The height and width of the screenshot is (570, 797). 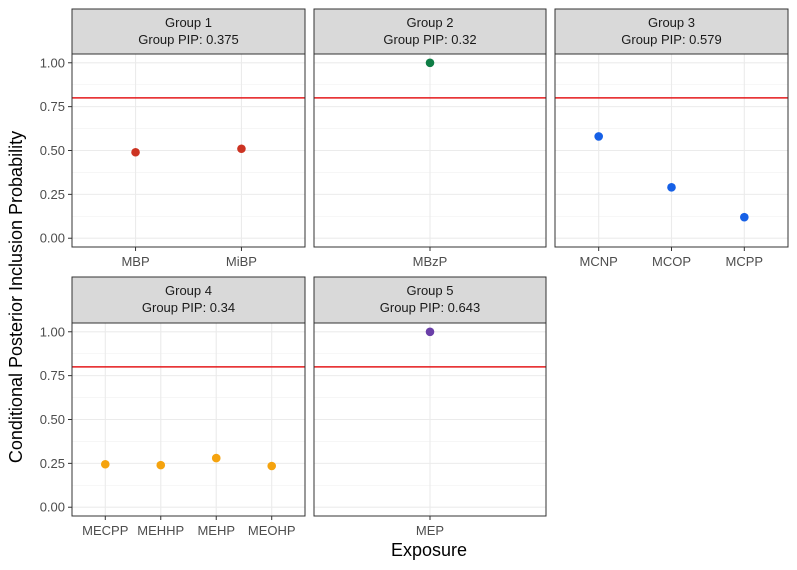 What do you see at coordinates (52, 194) in the screenshot?
I see `panel-1-y-tick-label: 0.25` at bounding box center [52, 194].